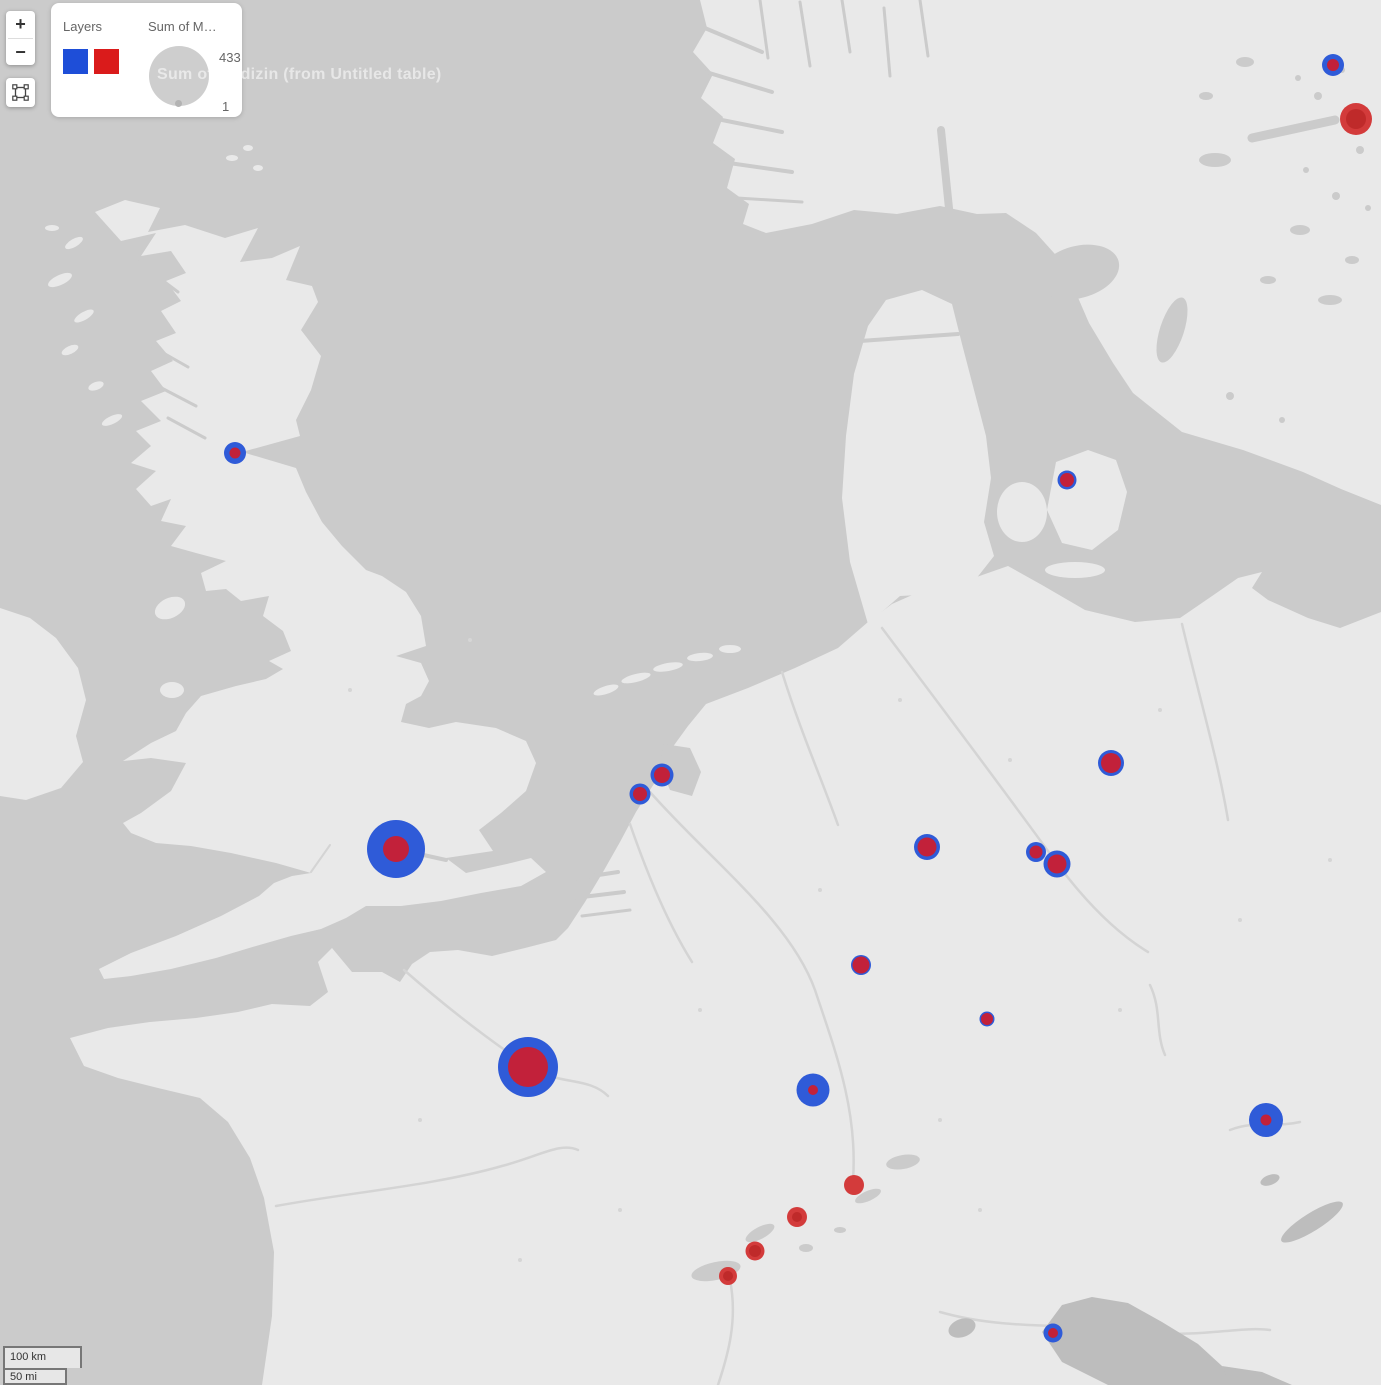 The image size is (1381, 1385). Describe the element at coordinates (35, 1376) in the screenshot. I see `scale-mi-bar: 50 mi` at that location.